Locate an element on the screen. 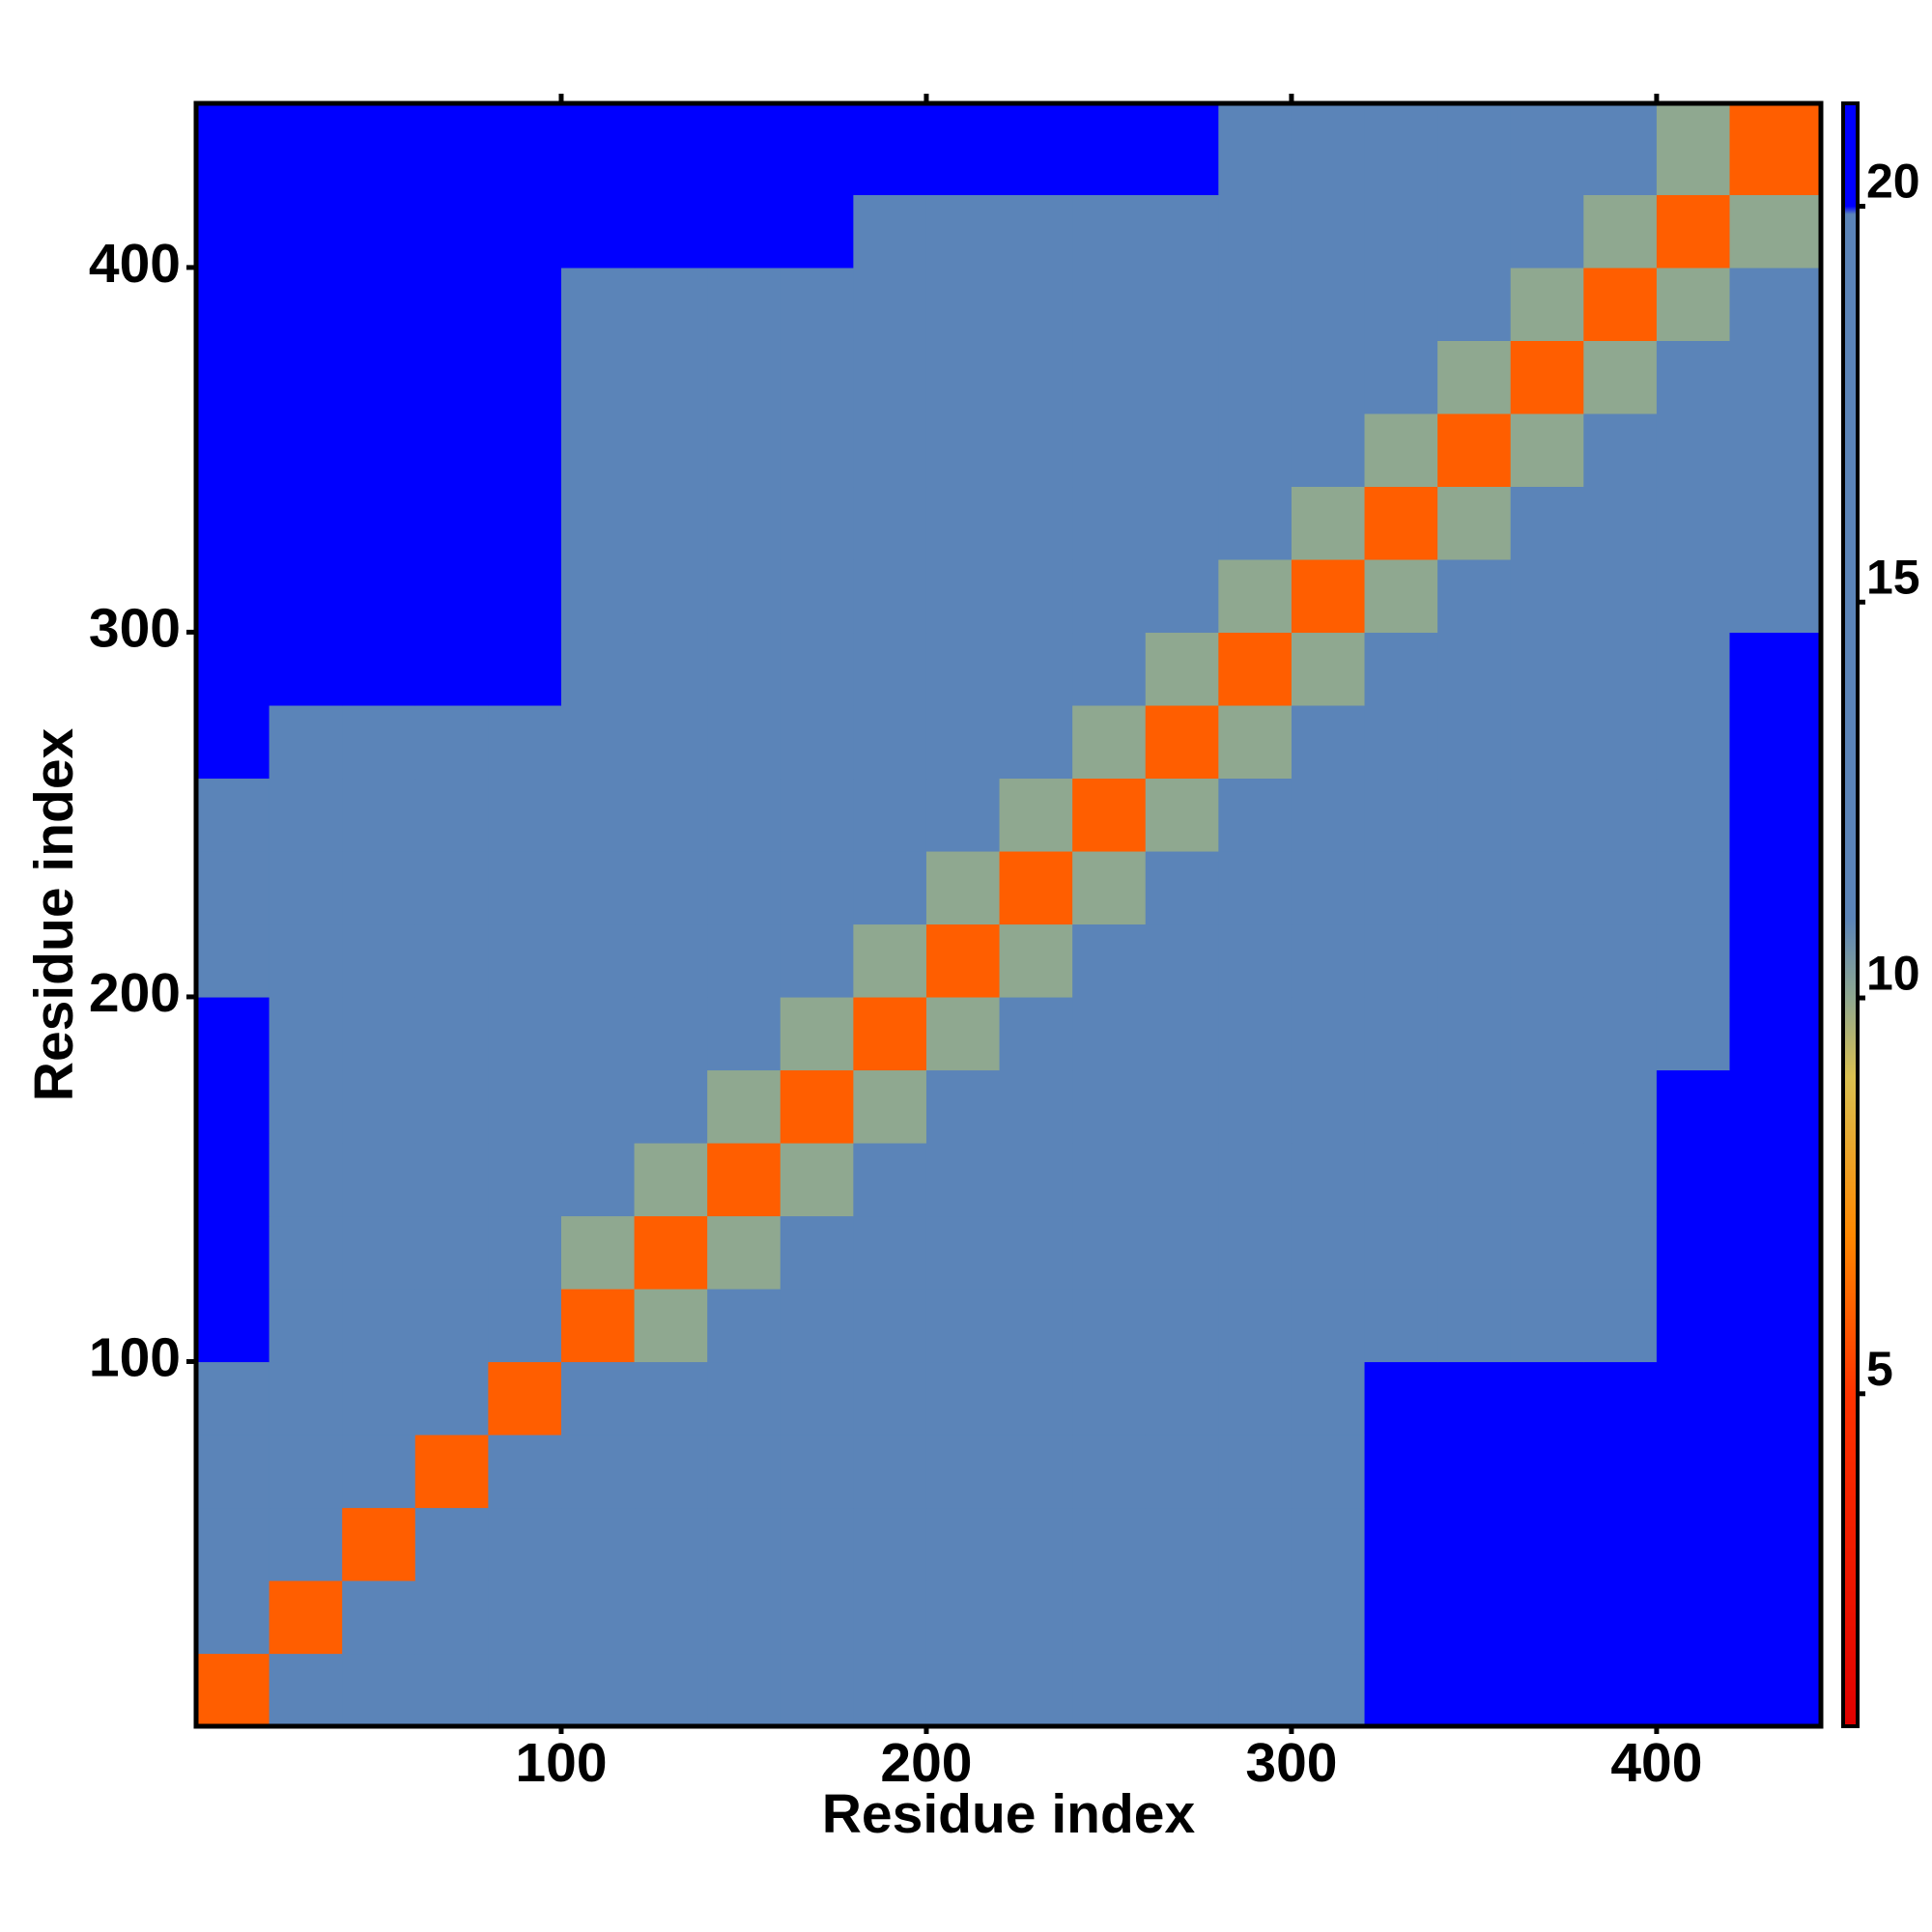  colorbar-tick-label: 20 is located at coordinates (1893, 182).